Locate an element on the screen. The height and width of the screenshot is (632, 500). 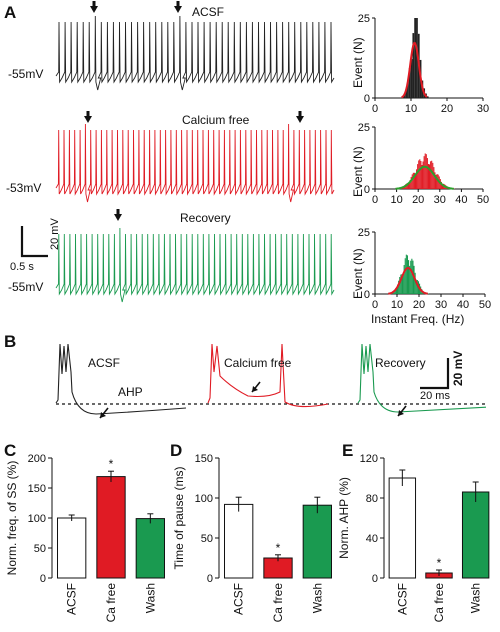
bar-ytick-label: 0 is located at coordinates (43, 579).